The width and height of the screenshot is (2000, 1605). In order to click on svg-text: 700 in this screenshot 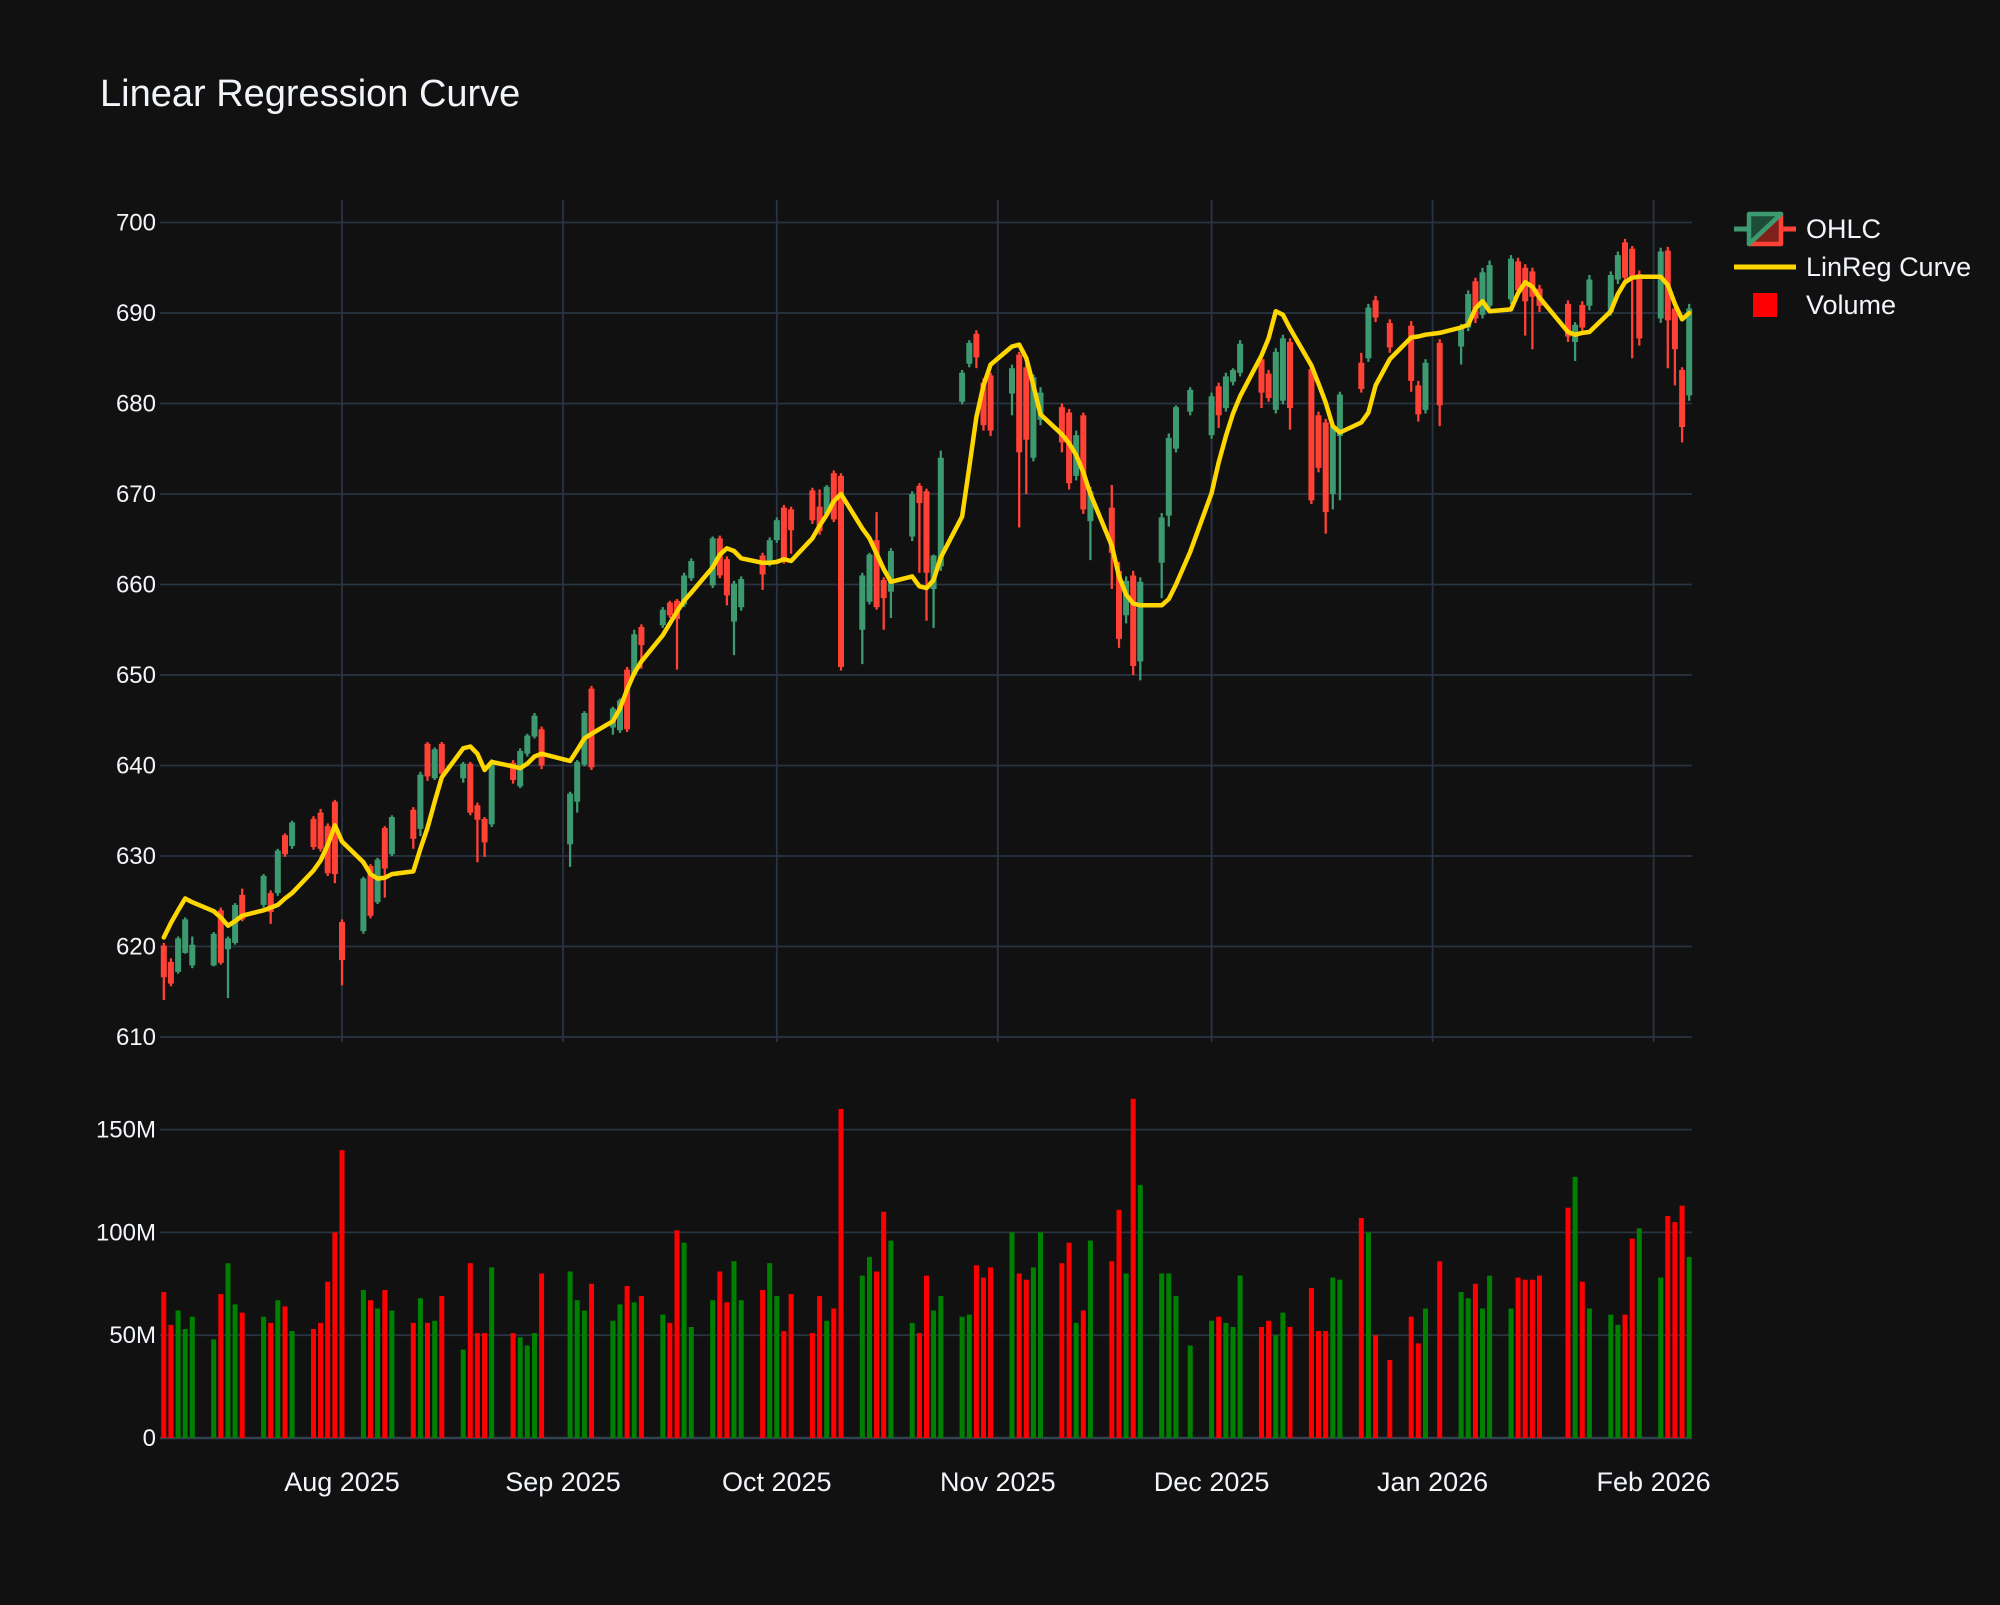, I will do `click(136, 223)`.